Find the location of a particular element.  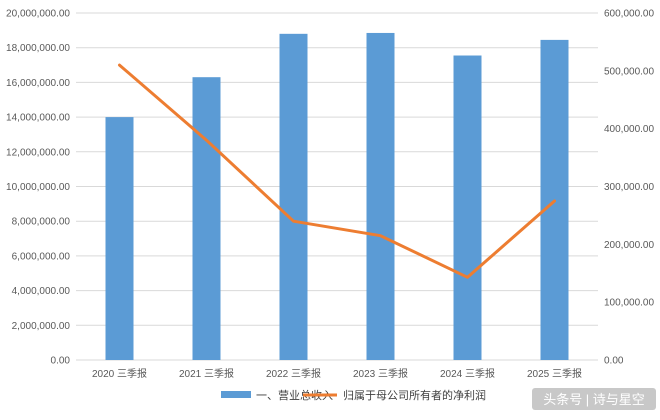

right-tick-label: 0.00 is located at coordinates (614, 361).